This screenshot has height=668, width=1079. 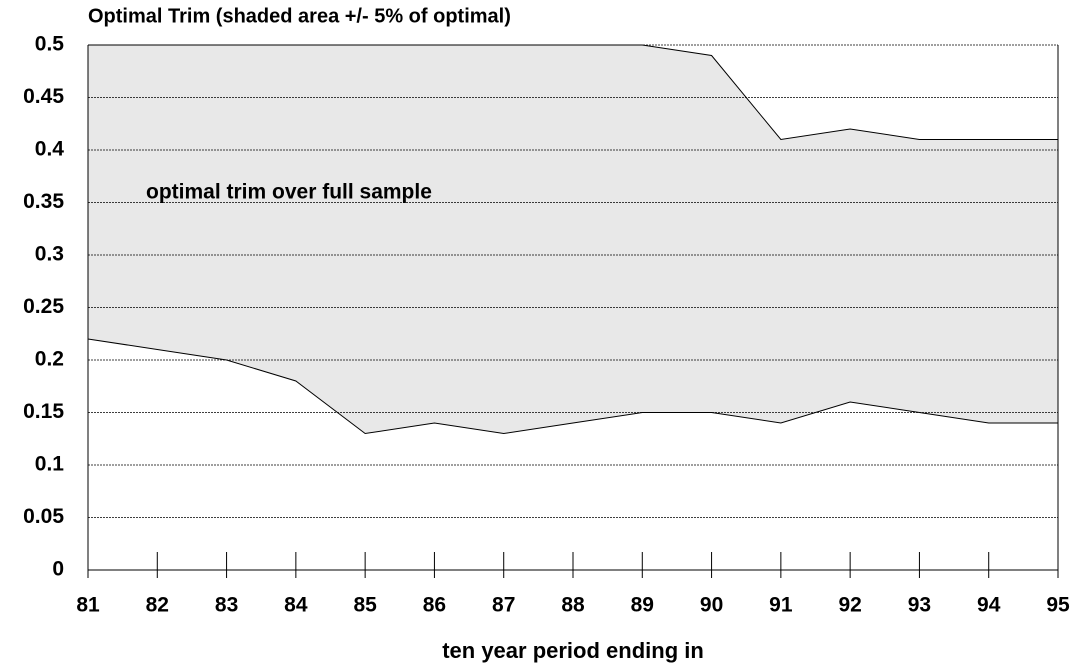 I want to click on x-tick-label: 89, so click(x=642, y=605).